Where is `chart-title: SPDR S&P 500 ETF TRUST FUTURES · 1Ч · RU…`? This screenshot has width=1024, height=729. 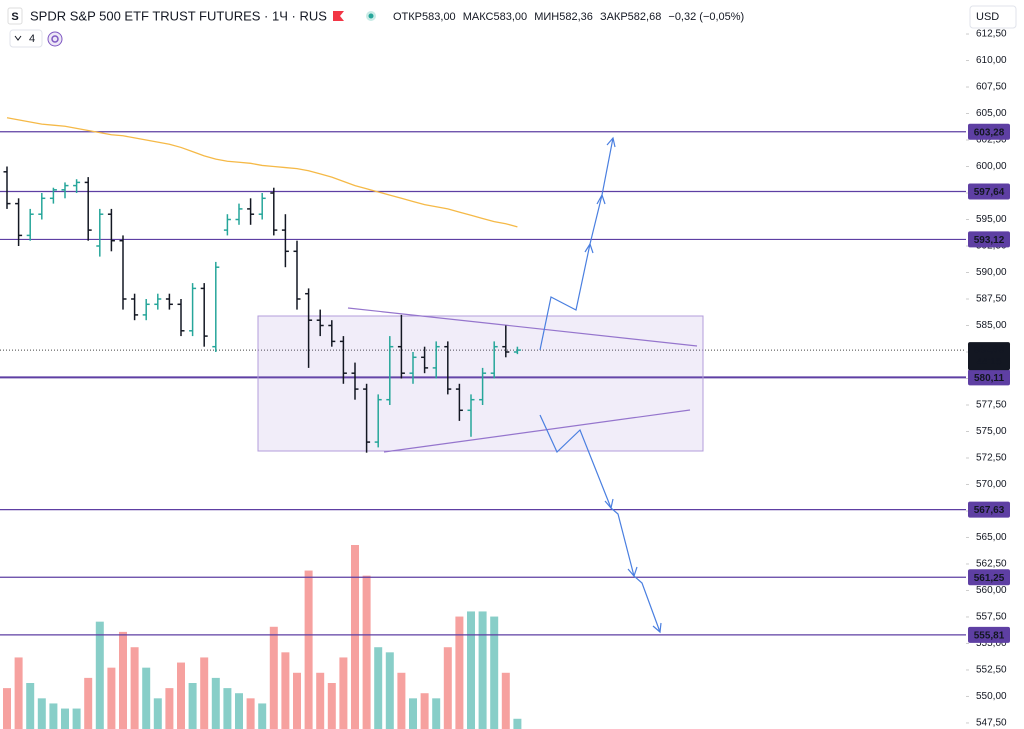
chart-title: SPDR S&P 500 ETF TRUST FUTURES · 1Ч · RU… is located at coordinates (178, 15).